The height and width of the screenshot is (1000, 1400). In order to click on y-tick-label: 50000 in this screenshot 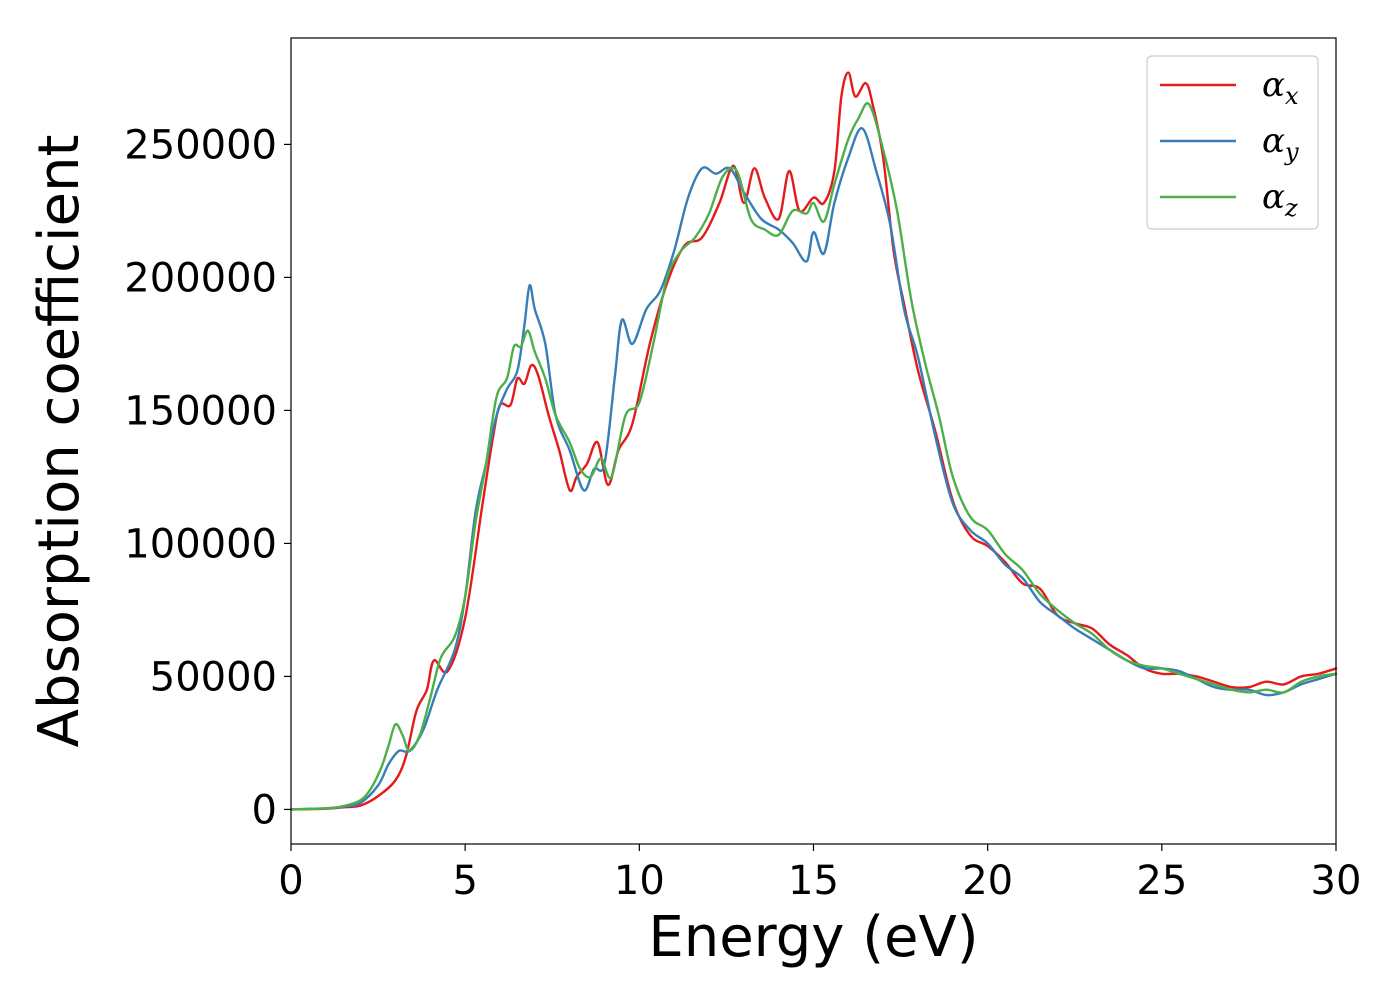, I will do `click(213, 677)`.